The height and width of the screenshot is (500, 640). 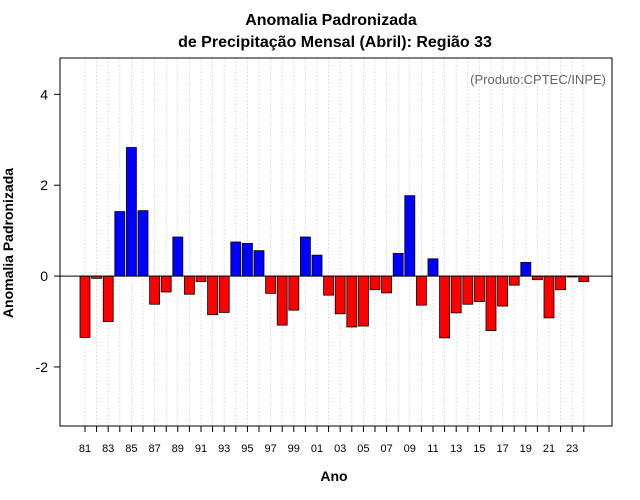 I want to click on y-tick-label: 0, so click(x=44, y=276).